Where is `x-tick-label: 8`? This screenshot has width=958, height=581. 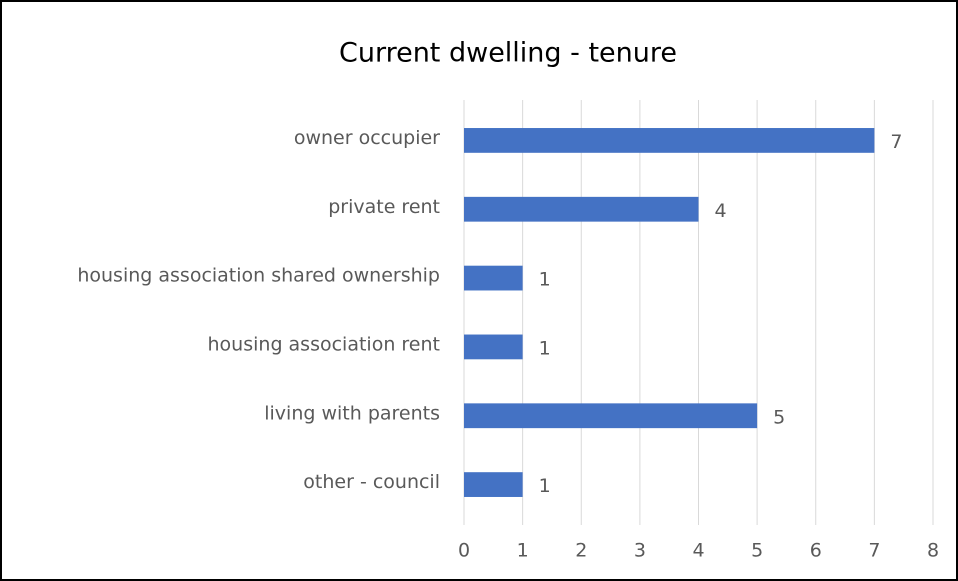
x-tick-label: 8 is located at coordinates (933, 551).